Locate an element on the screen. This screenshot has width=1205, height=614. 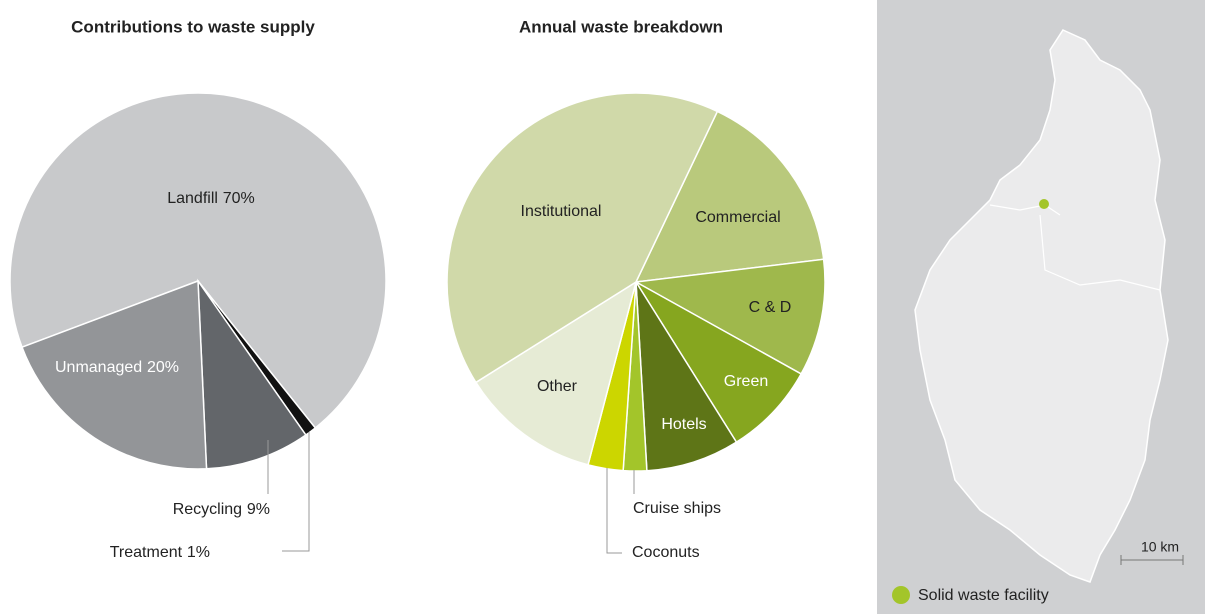
slice-category: Commercial is located at coordinates (737, 217).